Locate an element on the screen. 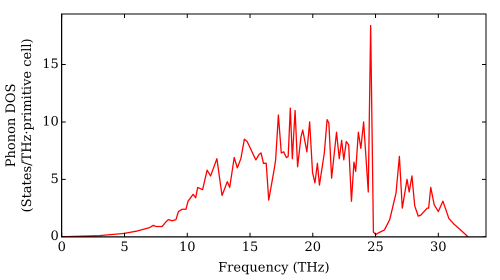 The image size is (500, 280). x-tick-label: 10 is located at coordinates (187, 247).